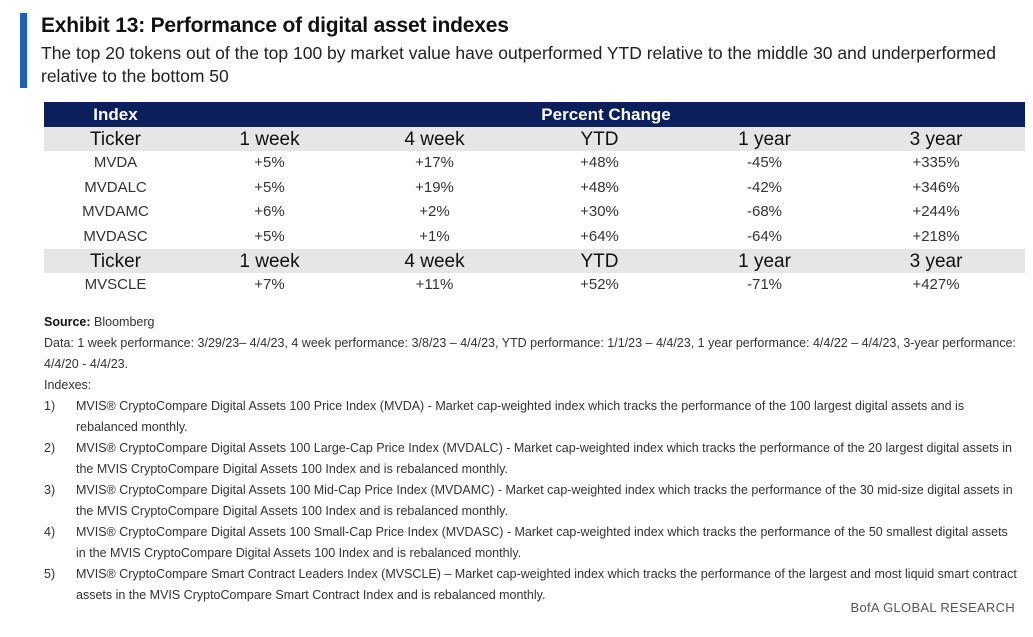 The image size is (1033, 637). Describe the element at coordinates (764, 162) in the screenshot. I see `value-cell: -45%` at that location.